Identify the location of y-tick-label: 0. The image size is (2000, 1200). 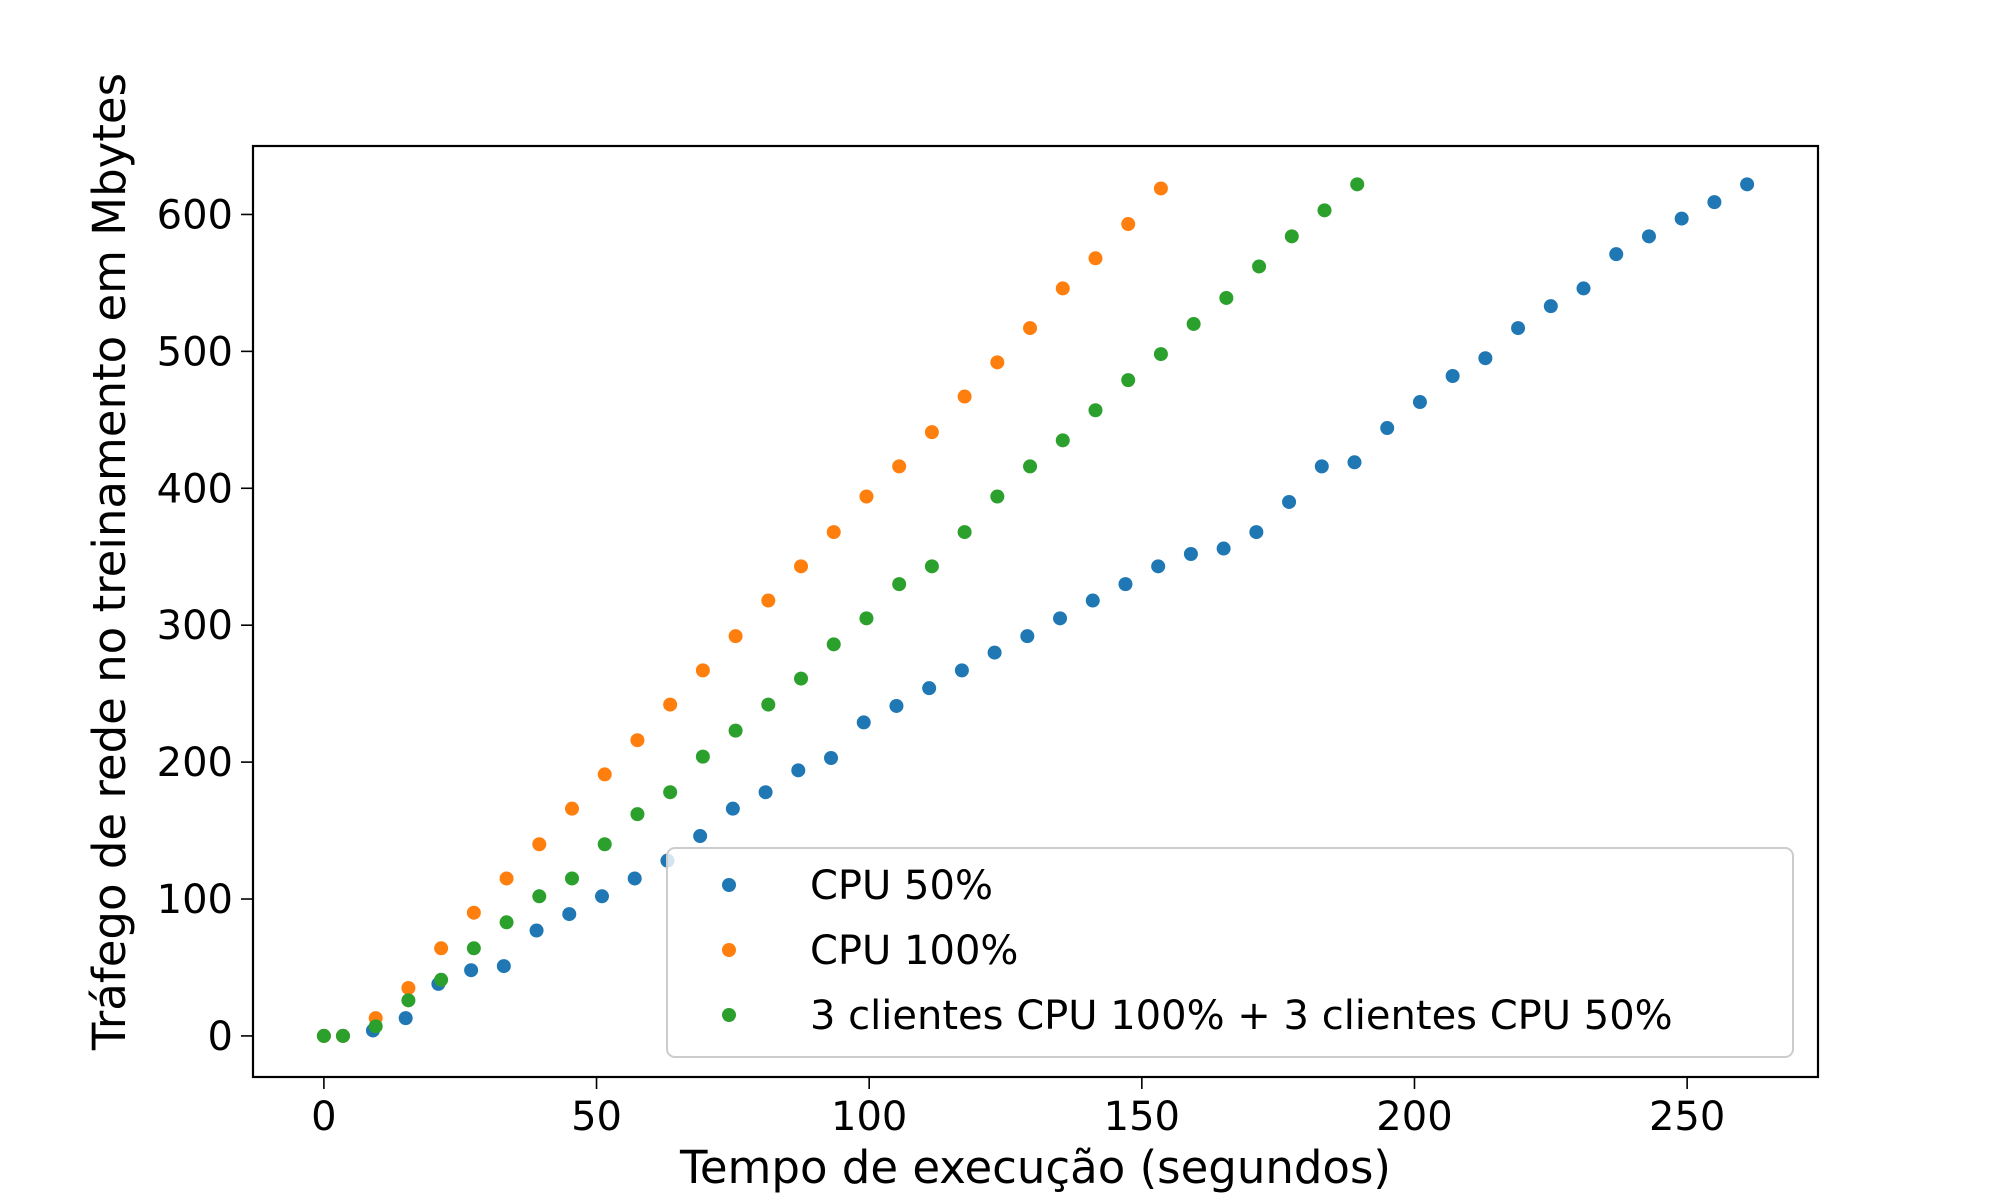
(220, 1037).